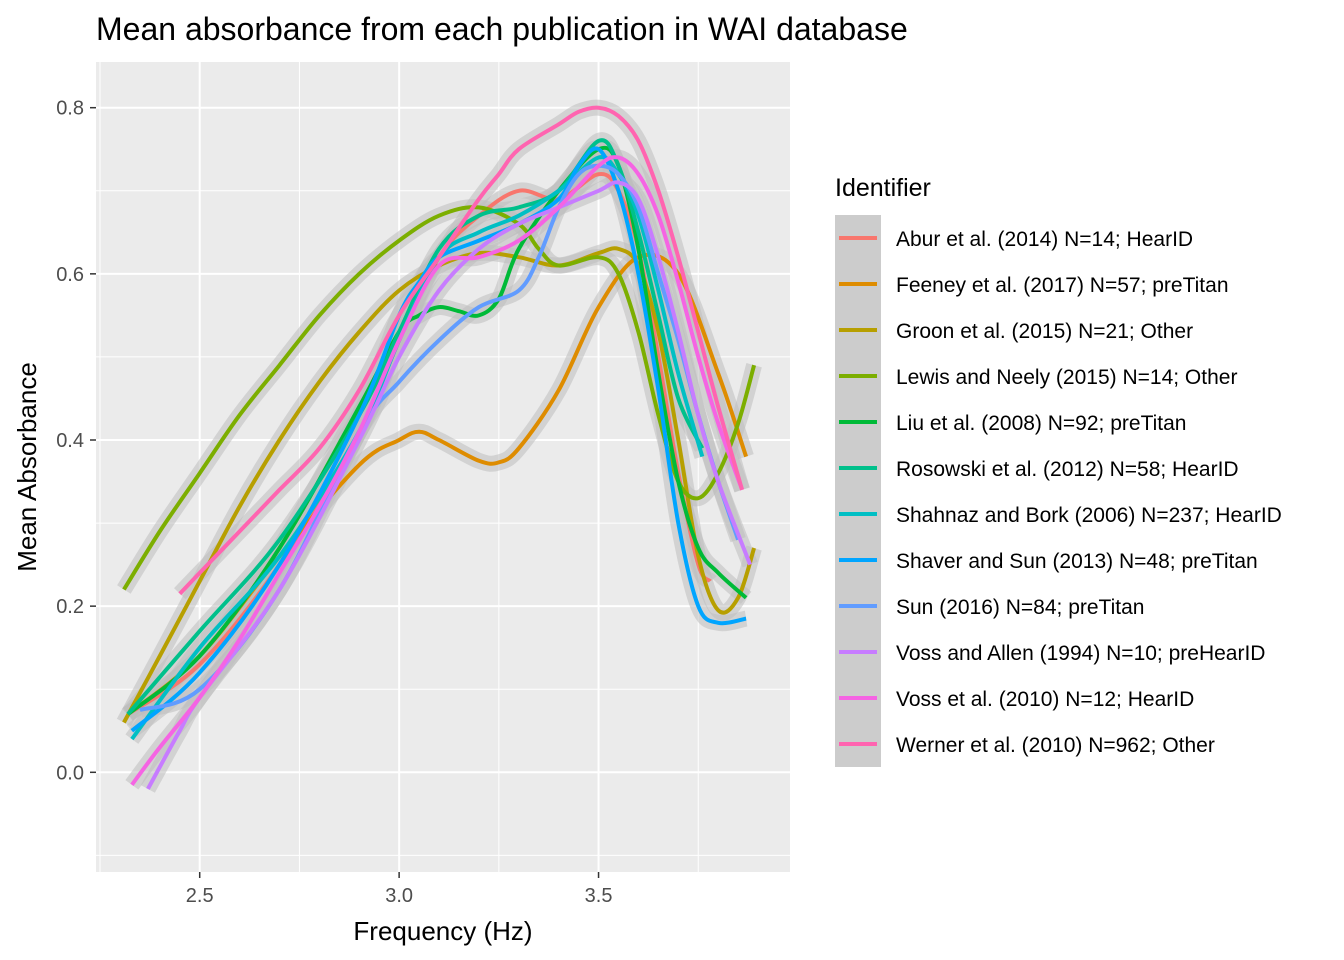  I want to click on y-tick-label: 0.8, so click(70, 109).